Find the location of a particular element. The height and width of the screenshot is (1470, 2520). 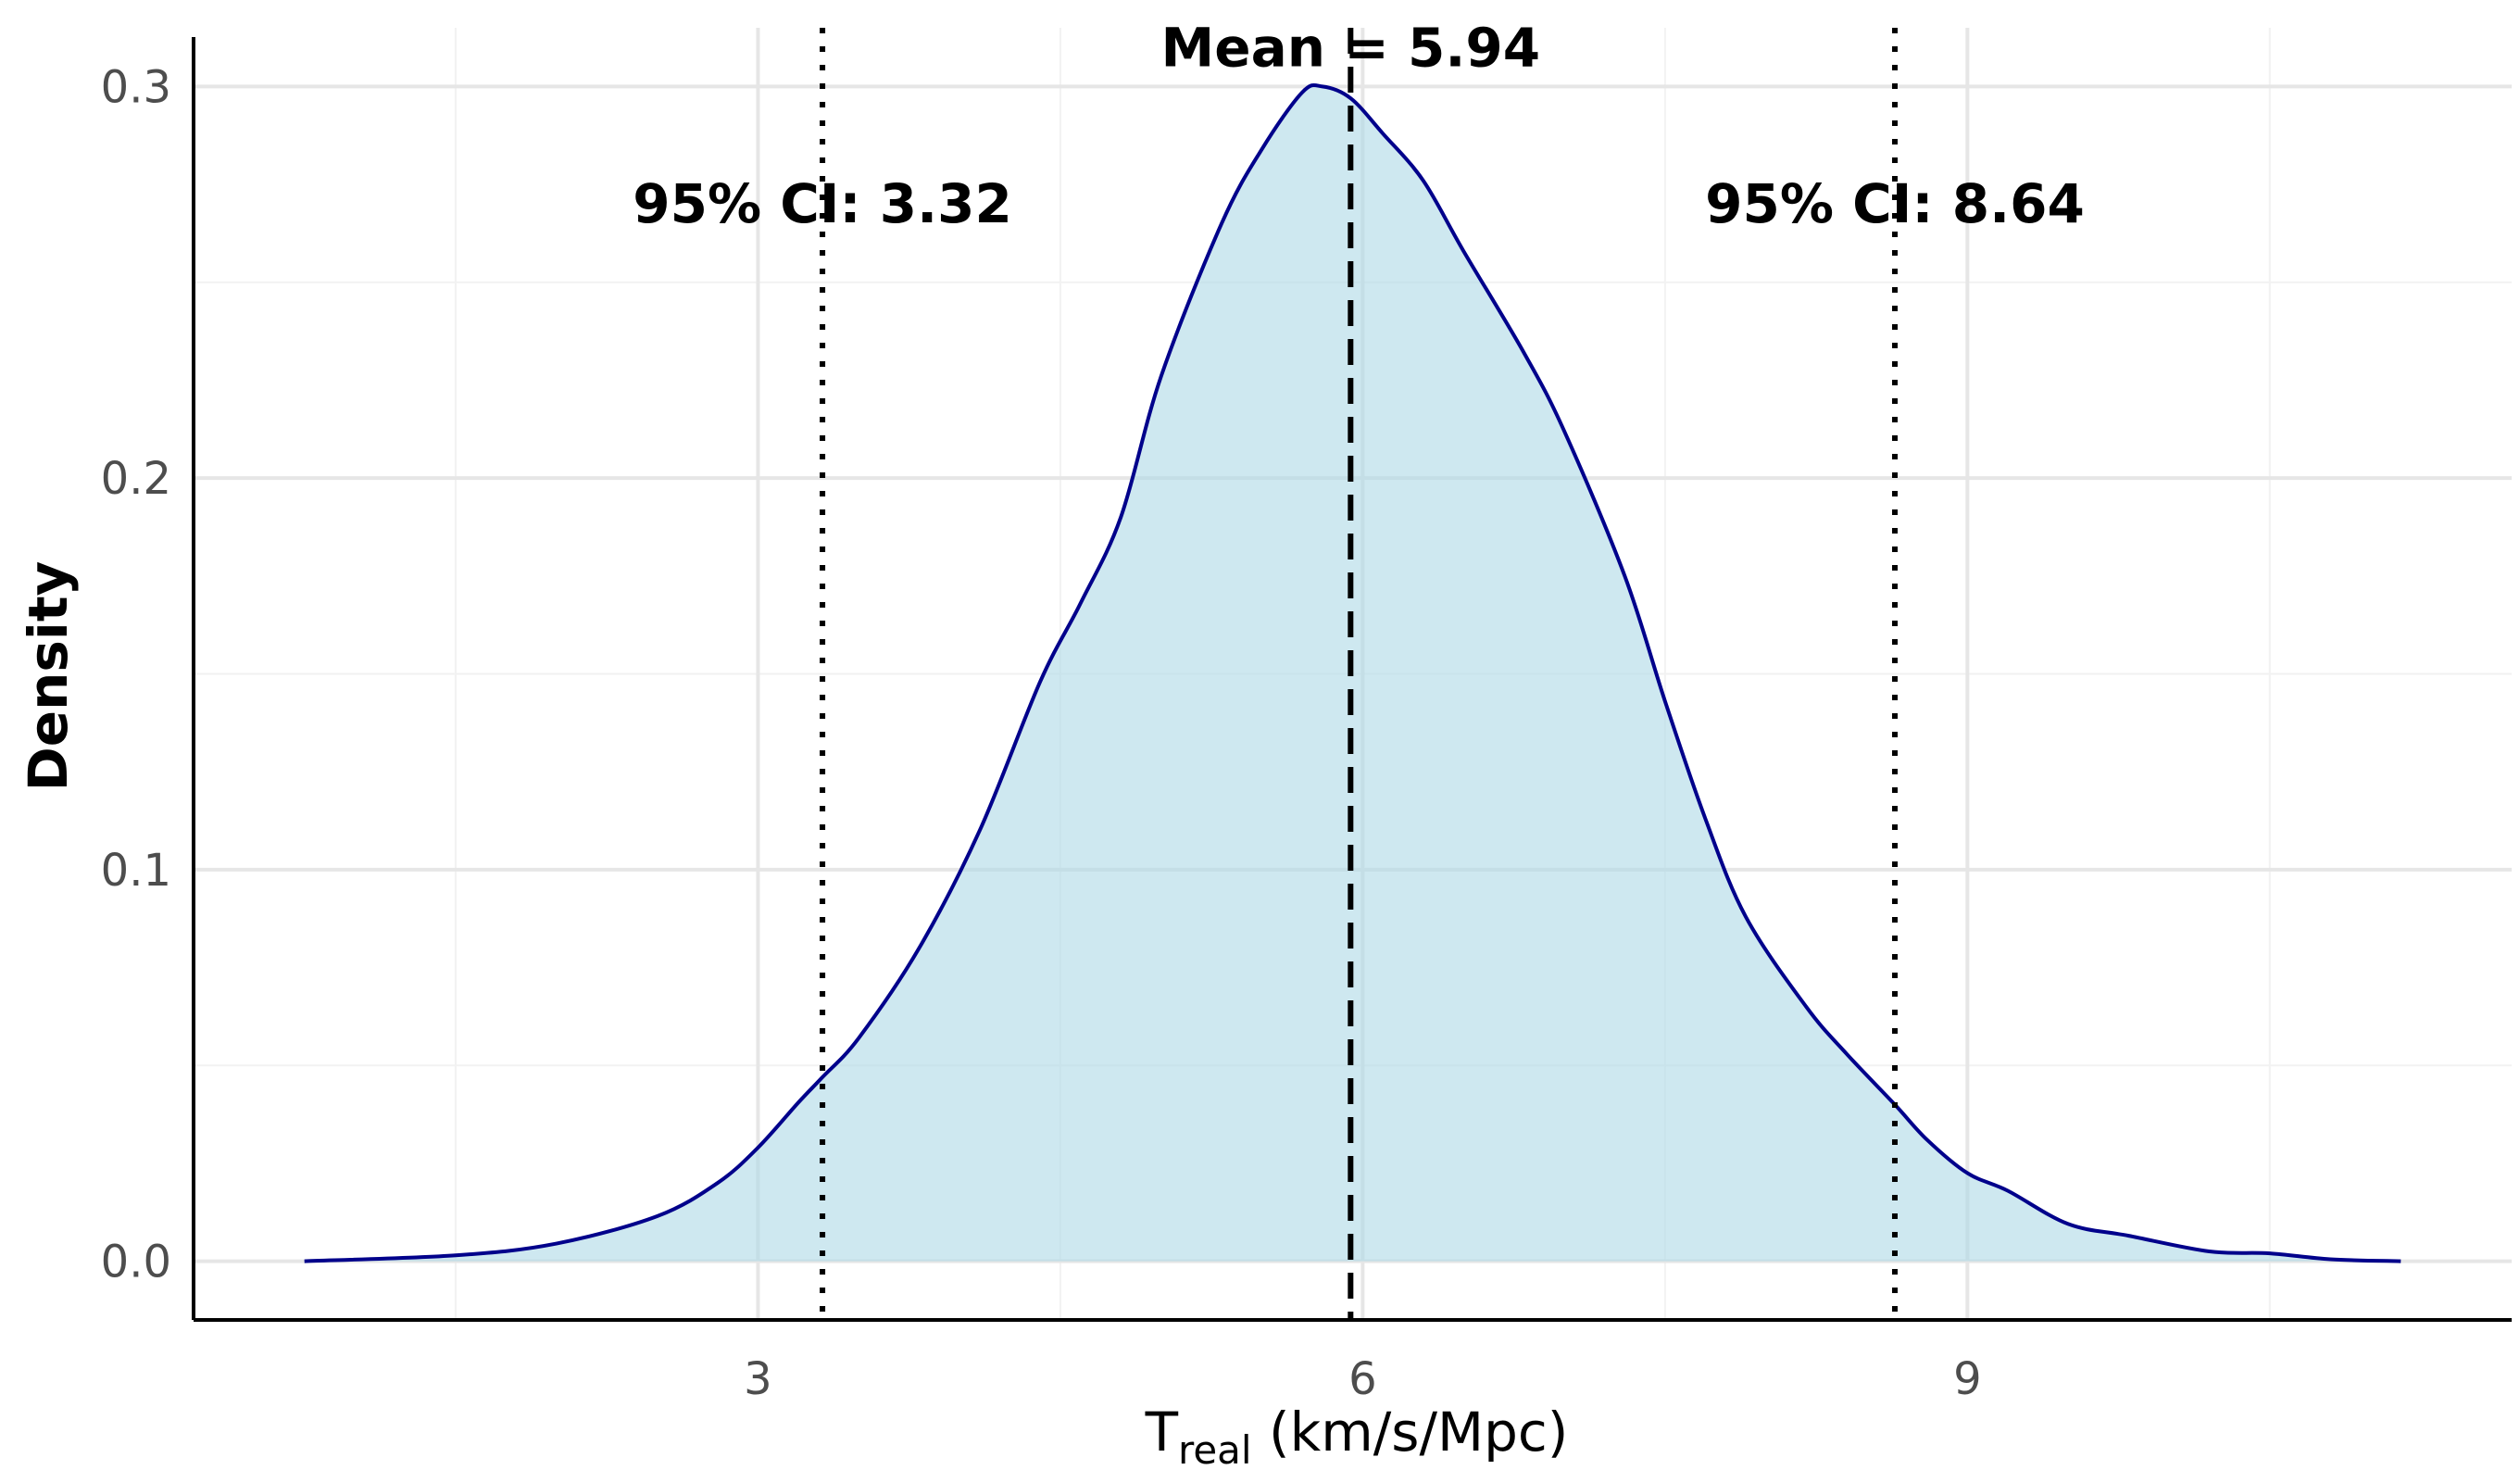

ci-annotation: 95% CI: 8.64 is located at coordinates (1895, 203).